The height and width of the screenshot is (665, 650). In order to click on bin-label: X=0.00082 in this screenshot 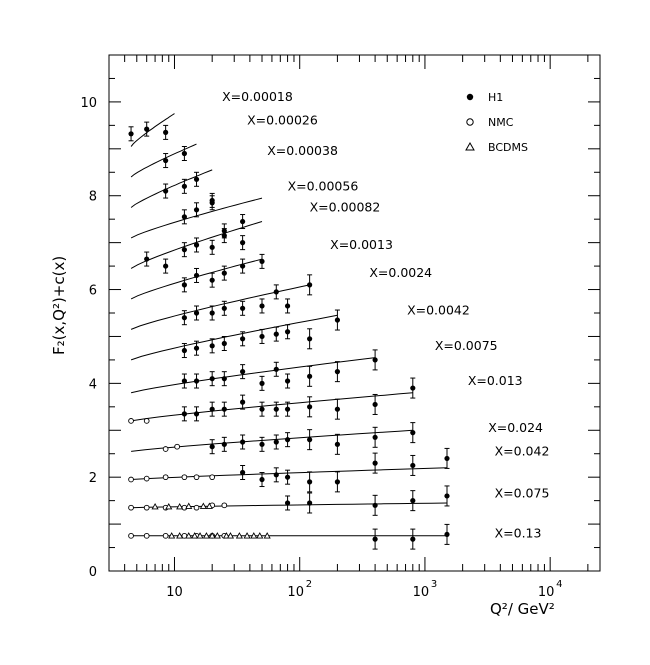, I will do `click(345, 206)`.